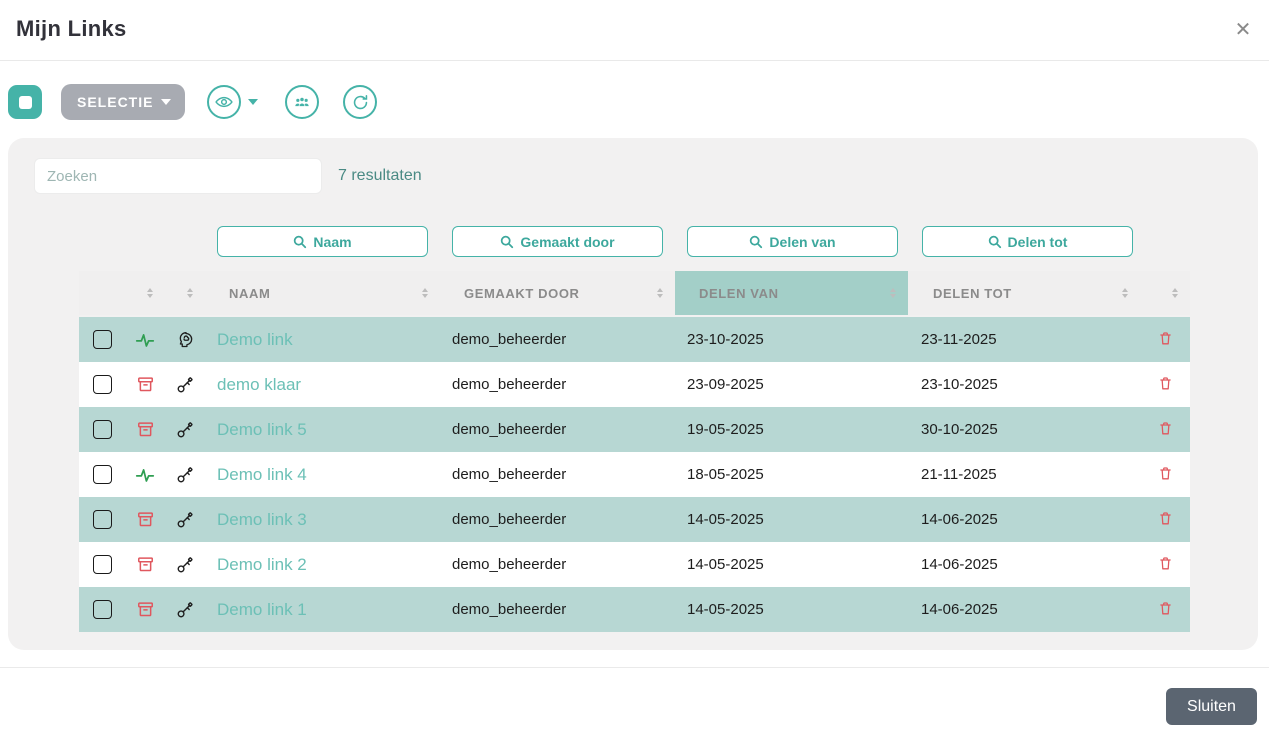 Image resolution: width=1269 pixels, height=741 pixels. What do you see at coordinates (725, 429) in the screenshot?
I see `share-from-date: 19-05-2025` at bounding box center [725, 429].